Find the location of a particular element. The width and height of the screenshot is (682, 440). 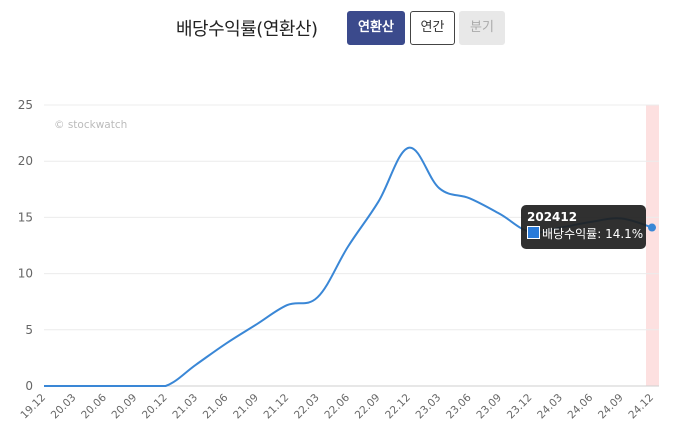

x-tick-label: 21.12 is located at coordinates (277, 407).